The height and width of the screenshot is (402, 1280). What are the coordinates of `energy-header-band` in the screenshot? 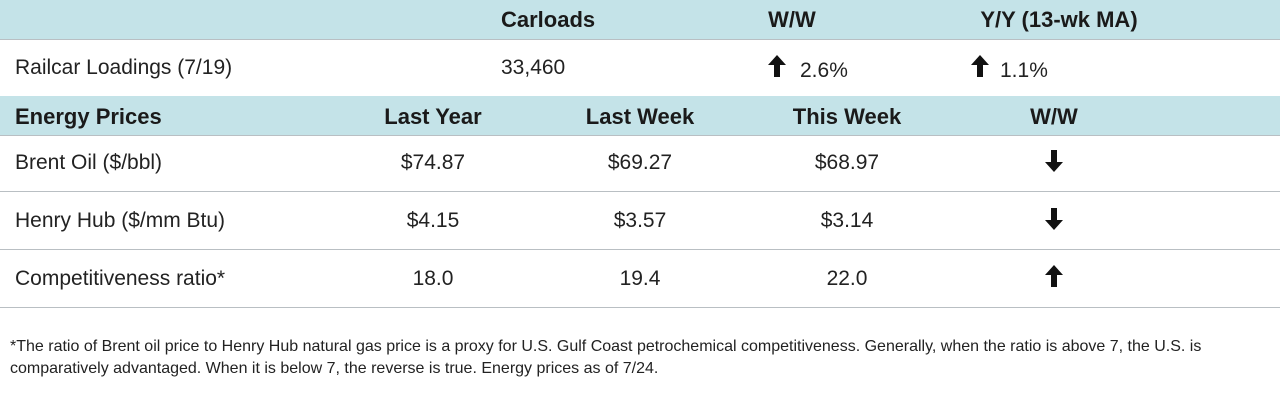 It's located at (640, 115).